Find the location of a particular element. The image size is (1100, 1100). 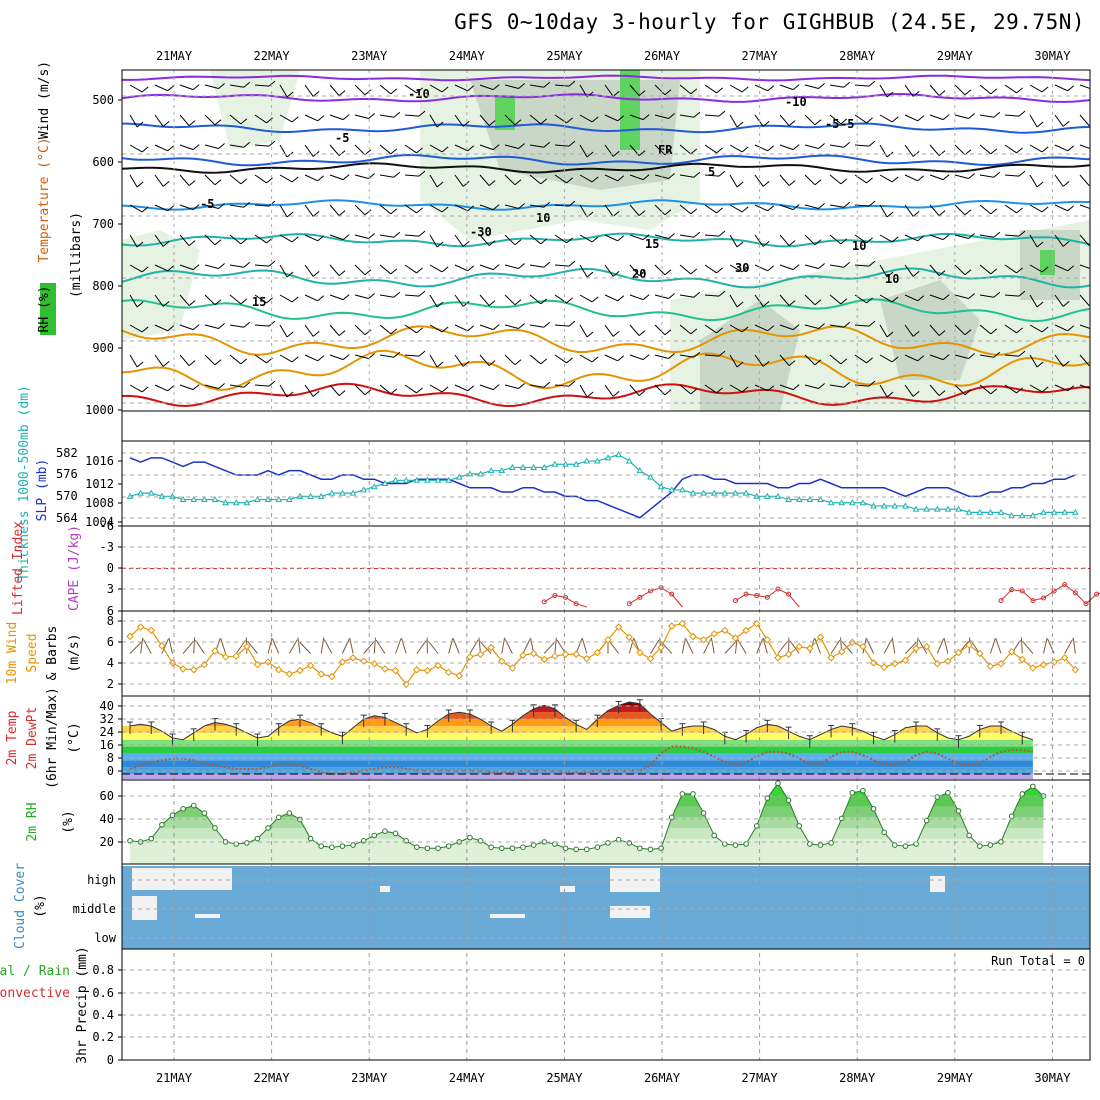

contour-label: -10 is located at coordinates (796, 102).